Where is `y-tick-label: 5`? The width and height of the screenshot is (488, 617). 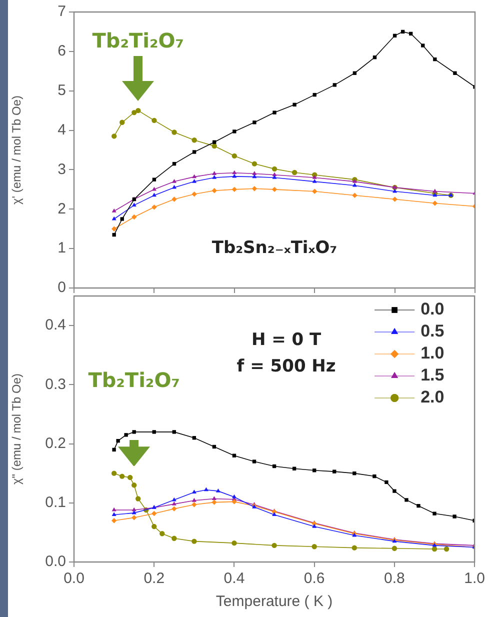 y-tick-label: 5 is located at coordinates (62, 90).